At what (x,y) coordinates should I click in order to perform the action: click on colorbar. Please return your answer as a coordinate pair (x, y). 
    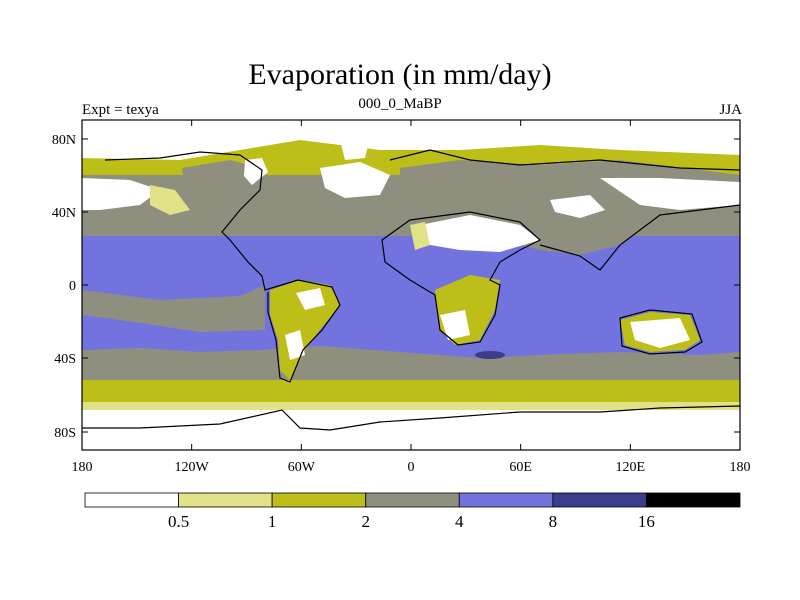
    Looking at the image, I should click on (412, 500).